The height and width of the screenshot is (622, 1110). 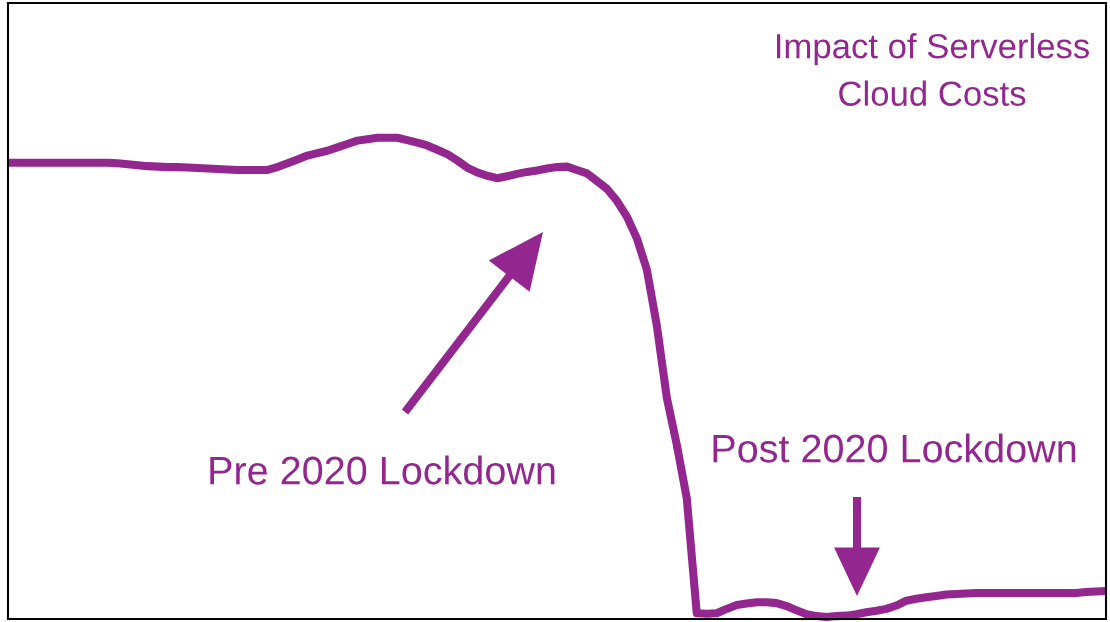 I want to click on annotation: Post 2020 Lockdown, so click(x=894, y=448).